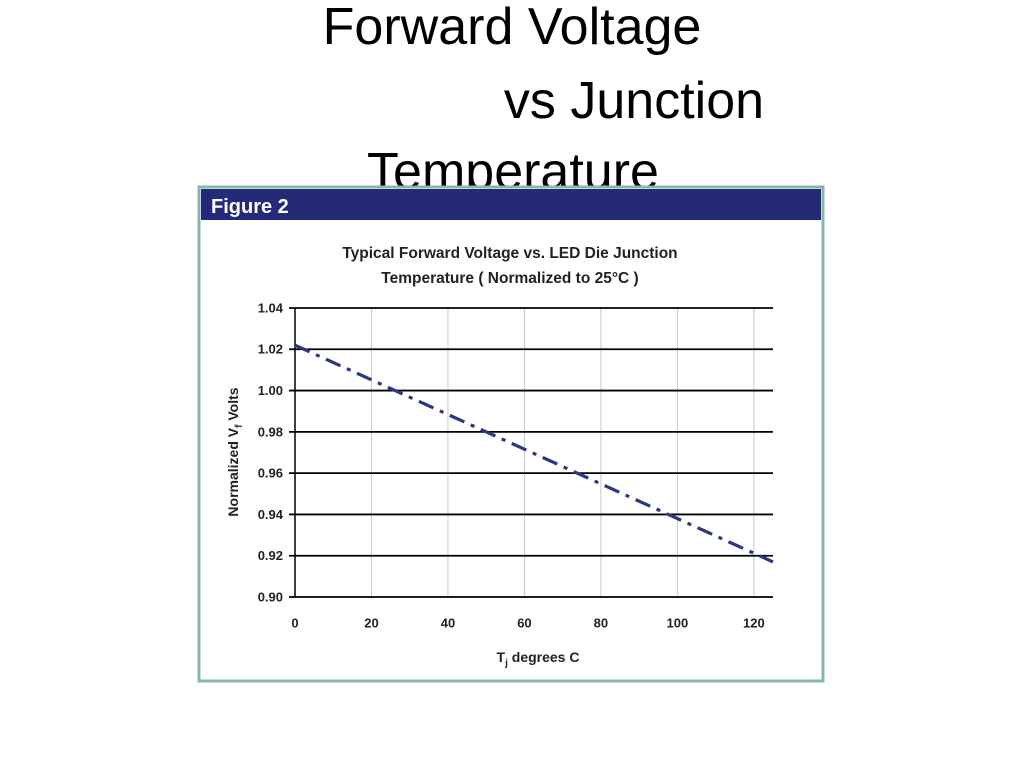  Describe the element at coordinates (754, 622) in the screenshot. I see `x-tick-label: 120` at that location.